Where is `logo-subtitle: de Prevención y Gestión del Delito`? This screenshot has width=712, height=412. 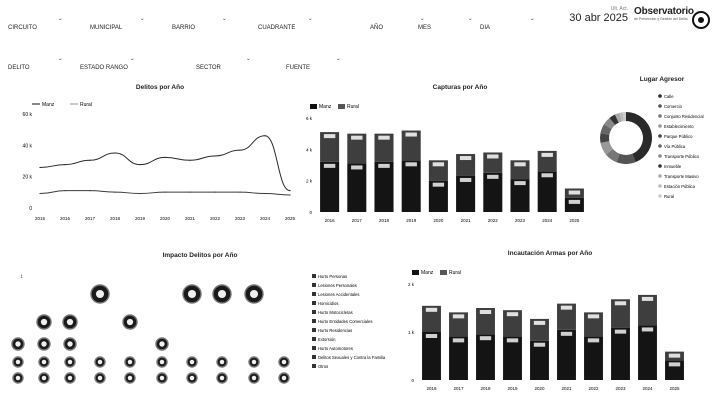
logo-subtitle: de Prevención y Gestión del Delito is located at coordinates (661, 19).